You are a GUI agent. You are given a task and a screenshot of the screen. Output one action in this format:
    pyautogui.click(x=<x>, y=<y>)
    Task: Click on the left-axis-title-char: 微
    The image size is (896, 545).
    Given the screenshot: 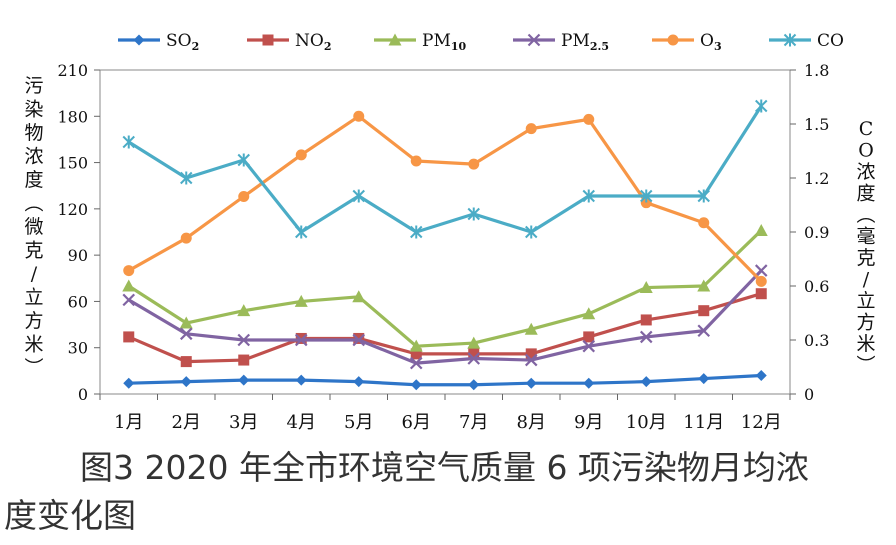 What is the action you would take?
    pyautogui.click(x=33, y=227)
    